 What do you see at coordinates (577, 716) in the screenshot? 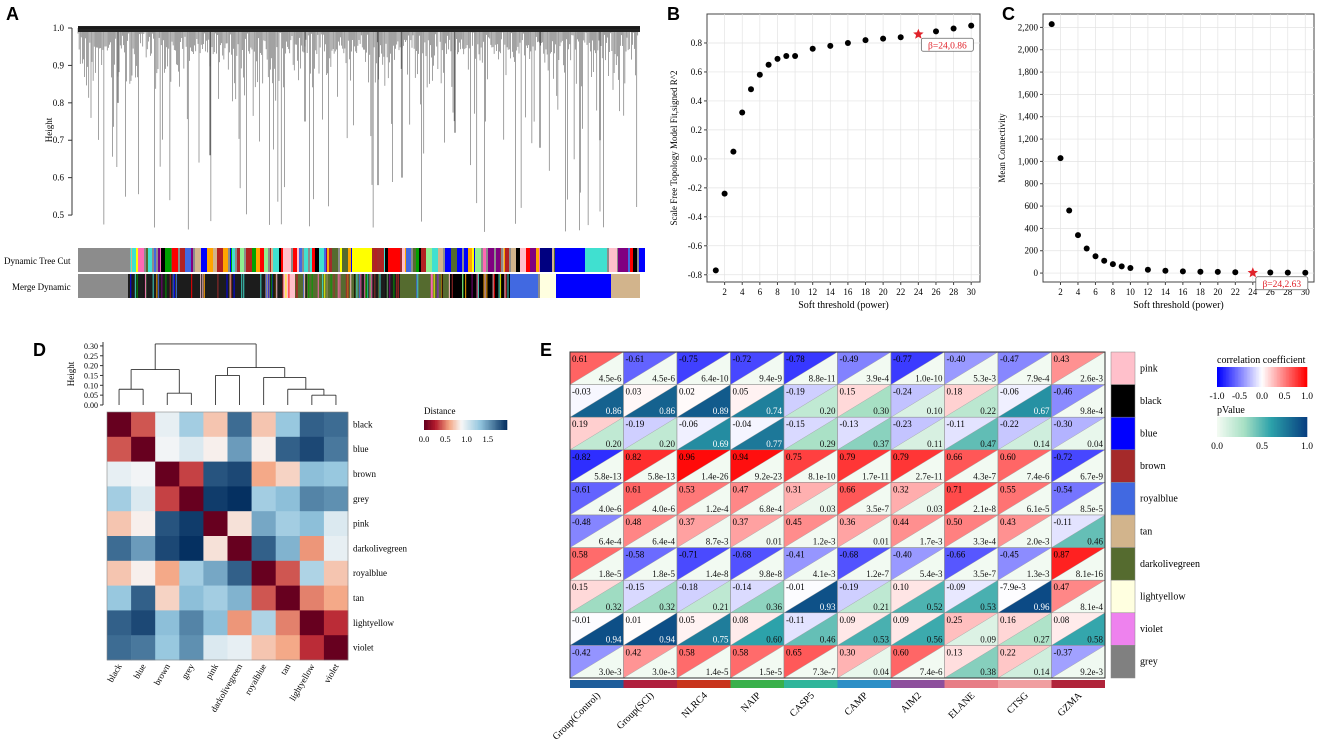
I see `e-col-label: Group(Control)` at bounding box center [577, 716].